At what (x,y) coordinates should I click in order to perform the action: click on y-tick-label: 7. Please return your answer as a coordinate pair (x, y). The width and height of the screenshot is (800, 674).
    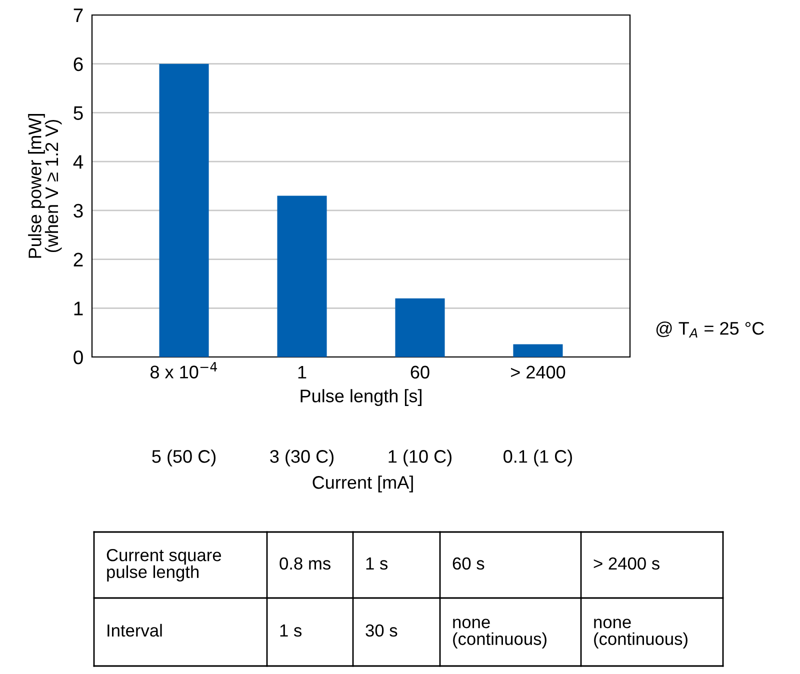
    Looking at the image, I should click on (78, 15).